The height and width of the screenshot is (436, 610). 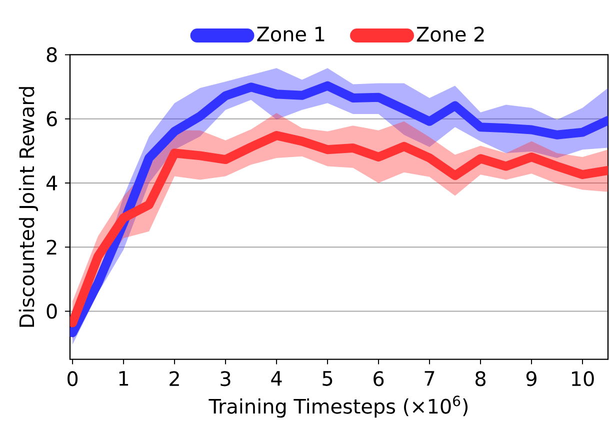 What do you see at coordinates (51, 311) in the screenshot?
I see `y-tick-label: 0` at bounding box center [51, 311].